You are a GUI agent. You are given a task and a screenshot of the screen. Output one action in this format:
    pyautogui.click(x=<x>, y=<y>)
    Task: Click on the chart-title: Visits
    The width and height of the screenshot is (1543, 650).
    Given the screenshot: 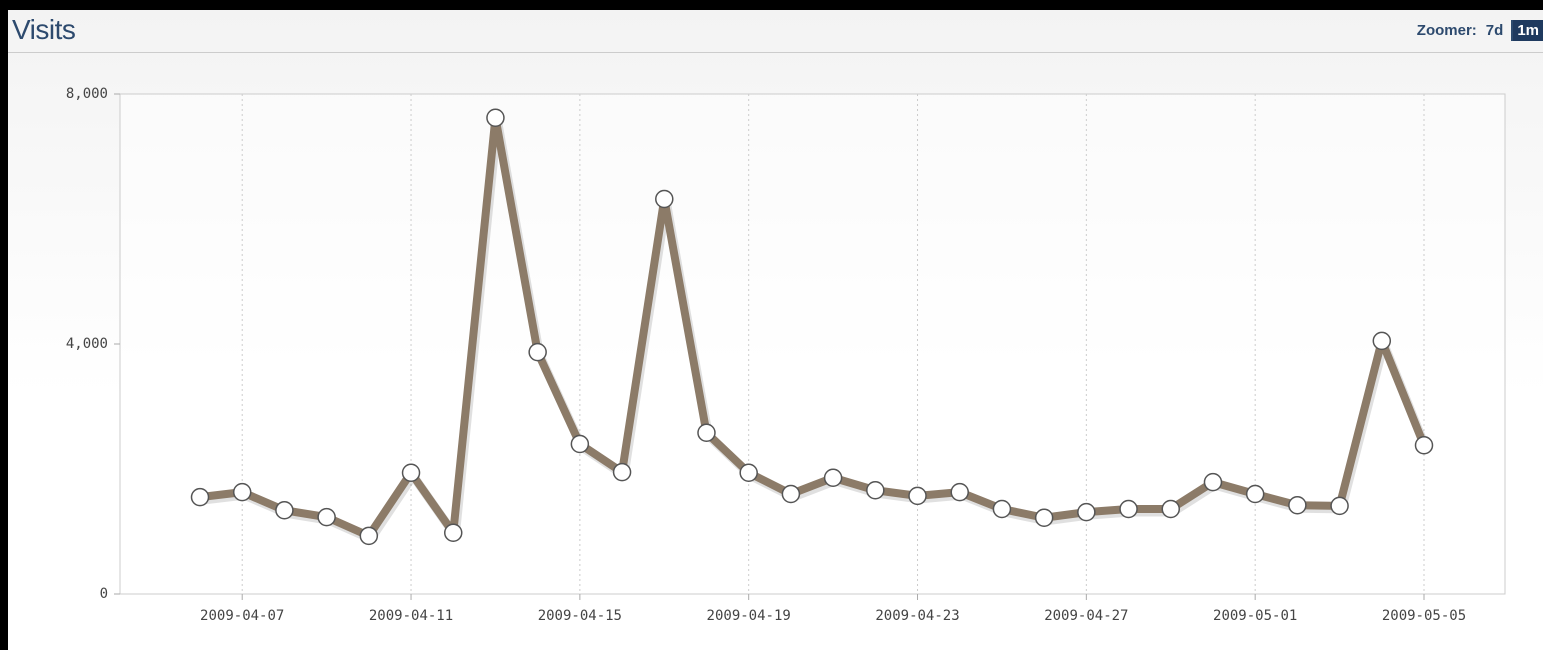 What is the action you would take?
    pyautogui.click(x=44, y=29)
    